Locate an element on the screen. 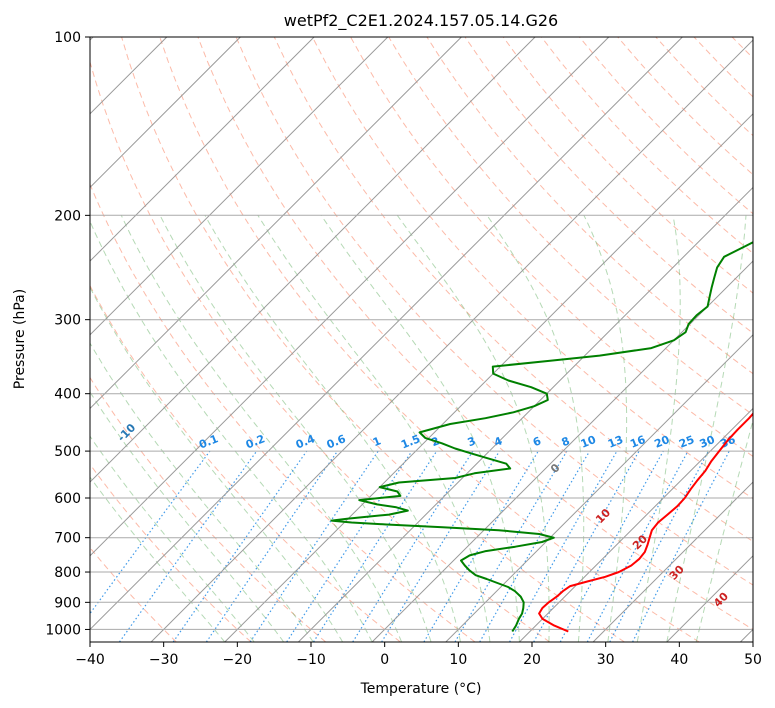 The width and height of the screenshot is (775, 708). x-tick-label: 20 is located at coordinates (532, 660).